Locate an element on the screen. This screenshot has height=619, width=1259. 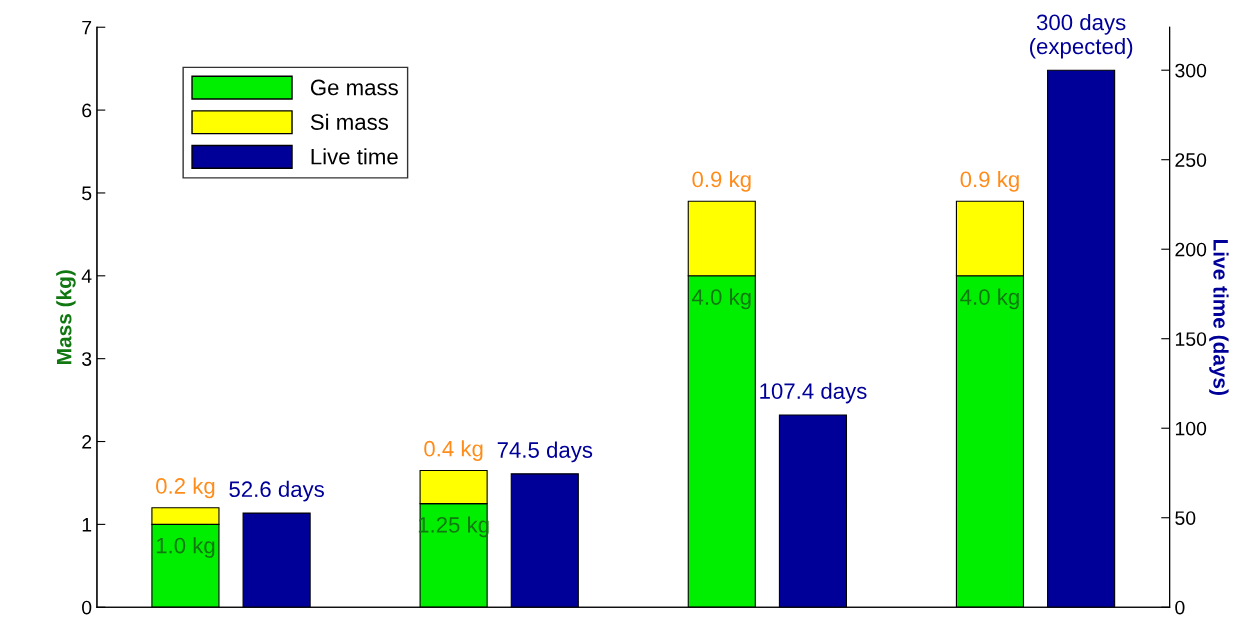
y-tick-label: 1 is located at coordinates (87, 525).